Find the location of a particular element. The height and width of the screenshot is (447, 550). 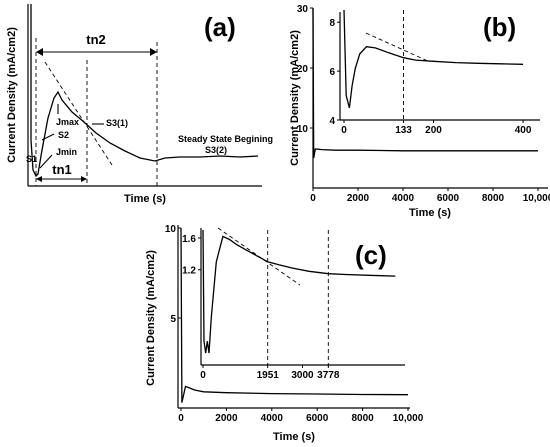

panel-a-s1-label: S1 is located at coordinates (31, 159).